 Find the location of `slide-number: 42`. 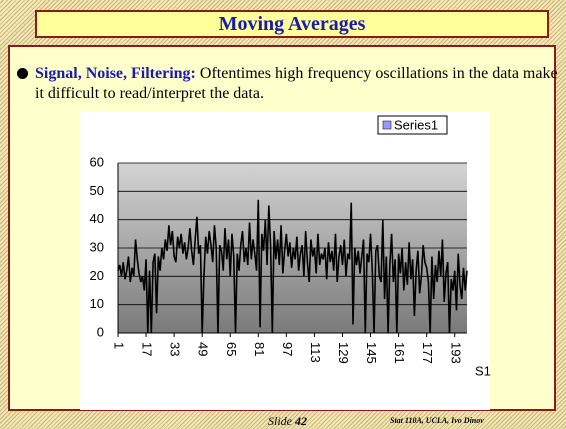

slide-number: 42 is located at coordinates (301, 421).